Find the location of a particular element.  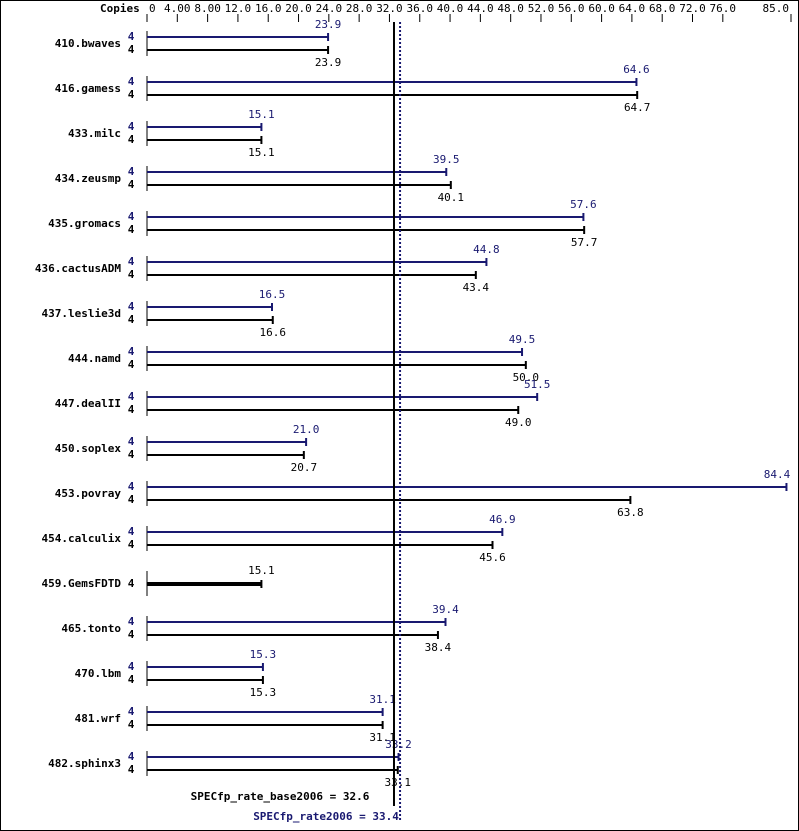

reference-label: SPECfp_rate2006 = 33.4 is located at coordinates (326, 816).